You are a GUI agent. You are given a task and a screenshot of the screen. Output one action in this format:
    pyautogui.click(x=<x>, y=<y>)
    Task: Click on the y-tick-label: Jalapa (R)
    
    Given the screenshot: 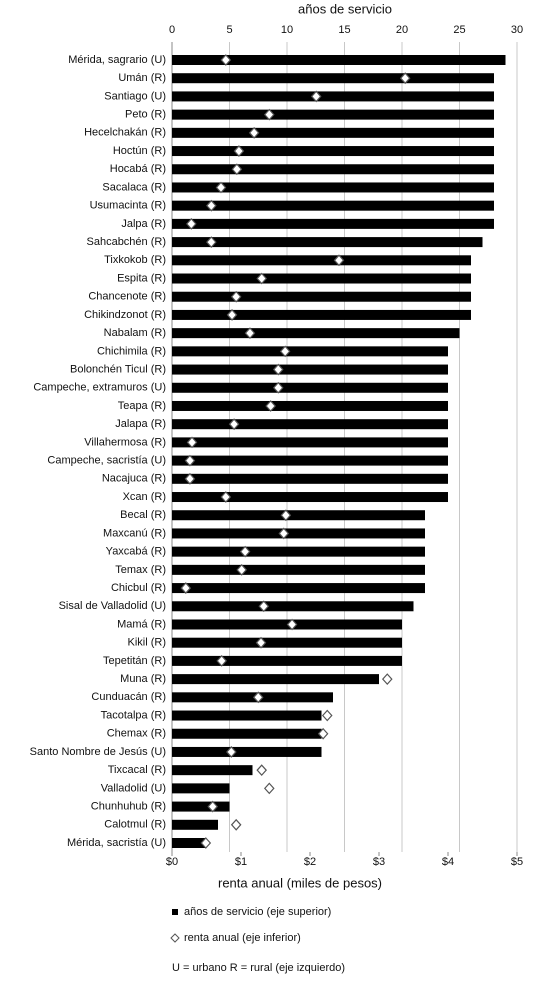 What is the action you would take?
    pyautogui.click(x=140, y=424)
    